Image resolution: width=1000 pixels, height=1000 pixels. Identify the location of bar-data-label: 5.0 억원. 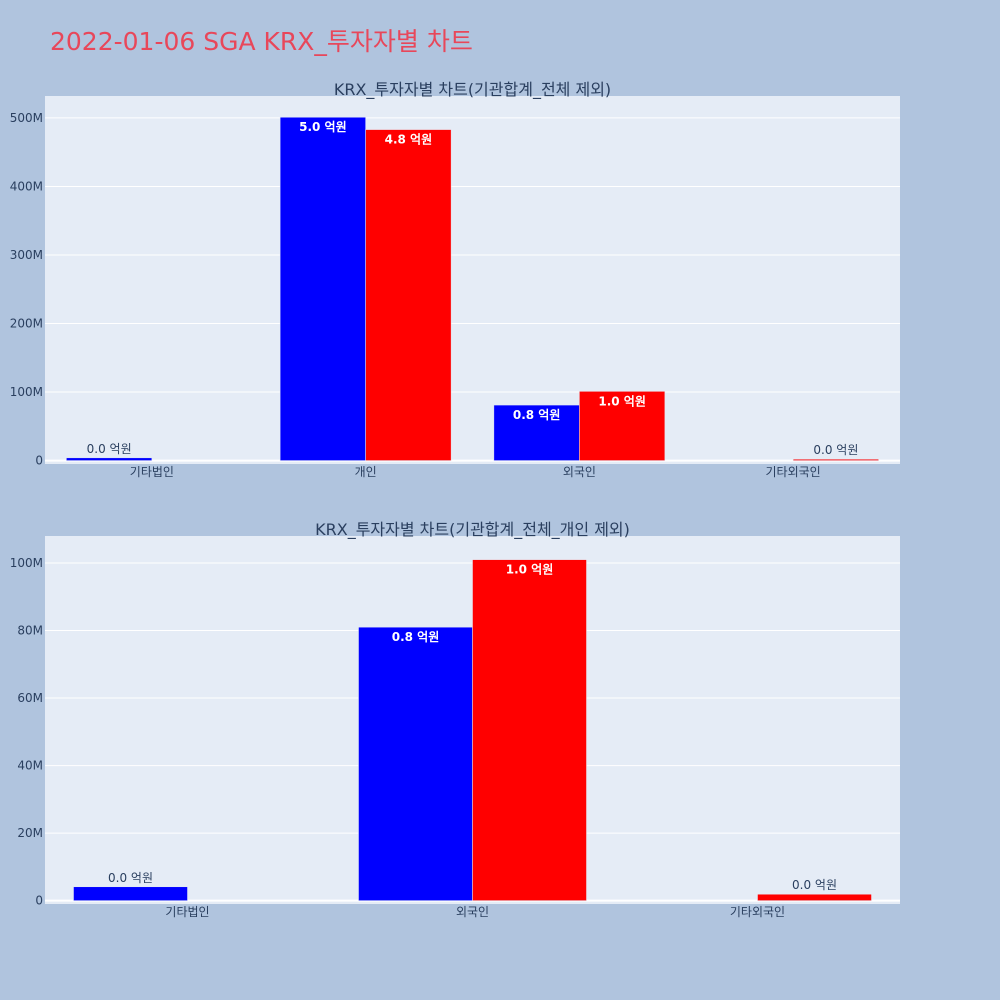
(323, 127).